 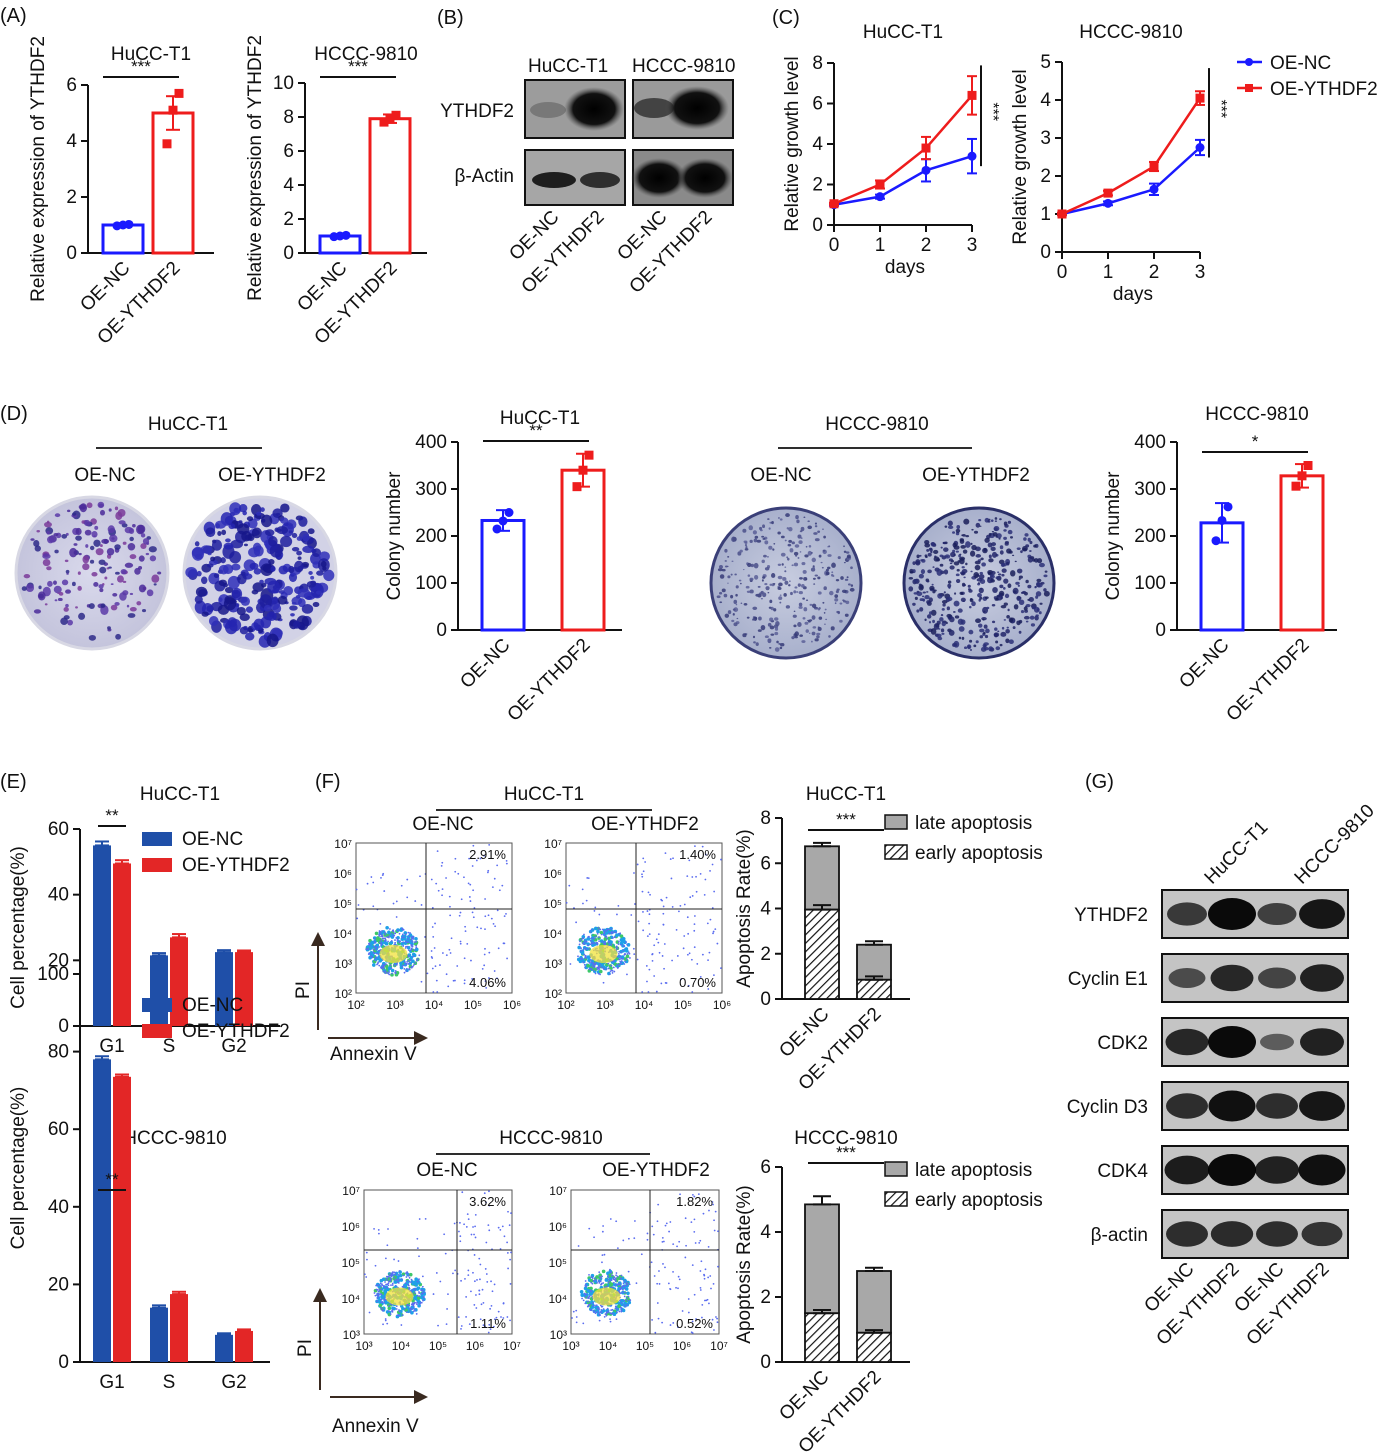 I want to click on bar-early-oe-nc, so click(x=822, y=954).